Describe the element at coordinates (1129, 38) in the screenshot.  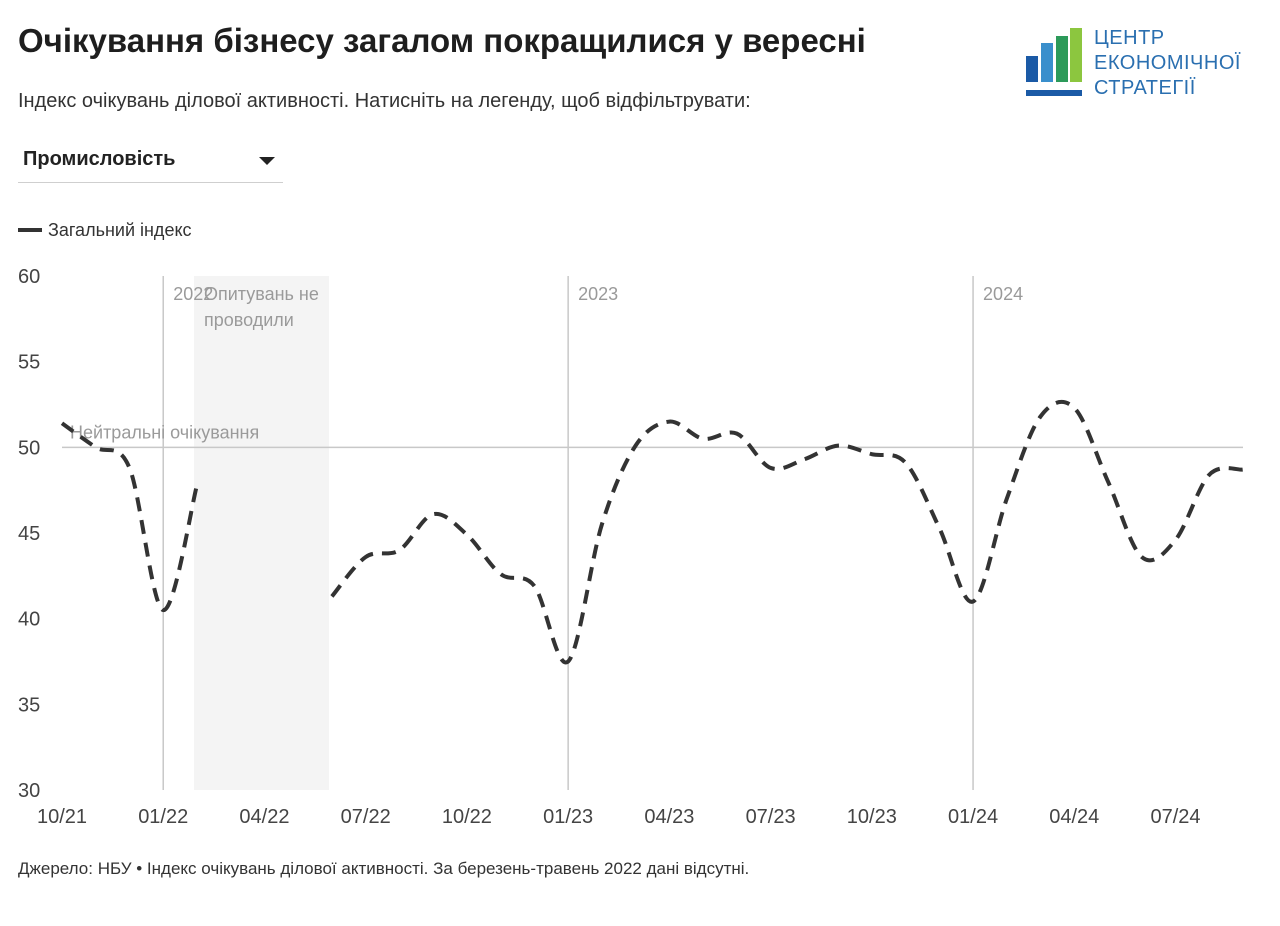
I see `logo-line-1: ЦЕНТР` at that location.